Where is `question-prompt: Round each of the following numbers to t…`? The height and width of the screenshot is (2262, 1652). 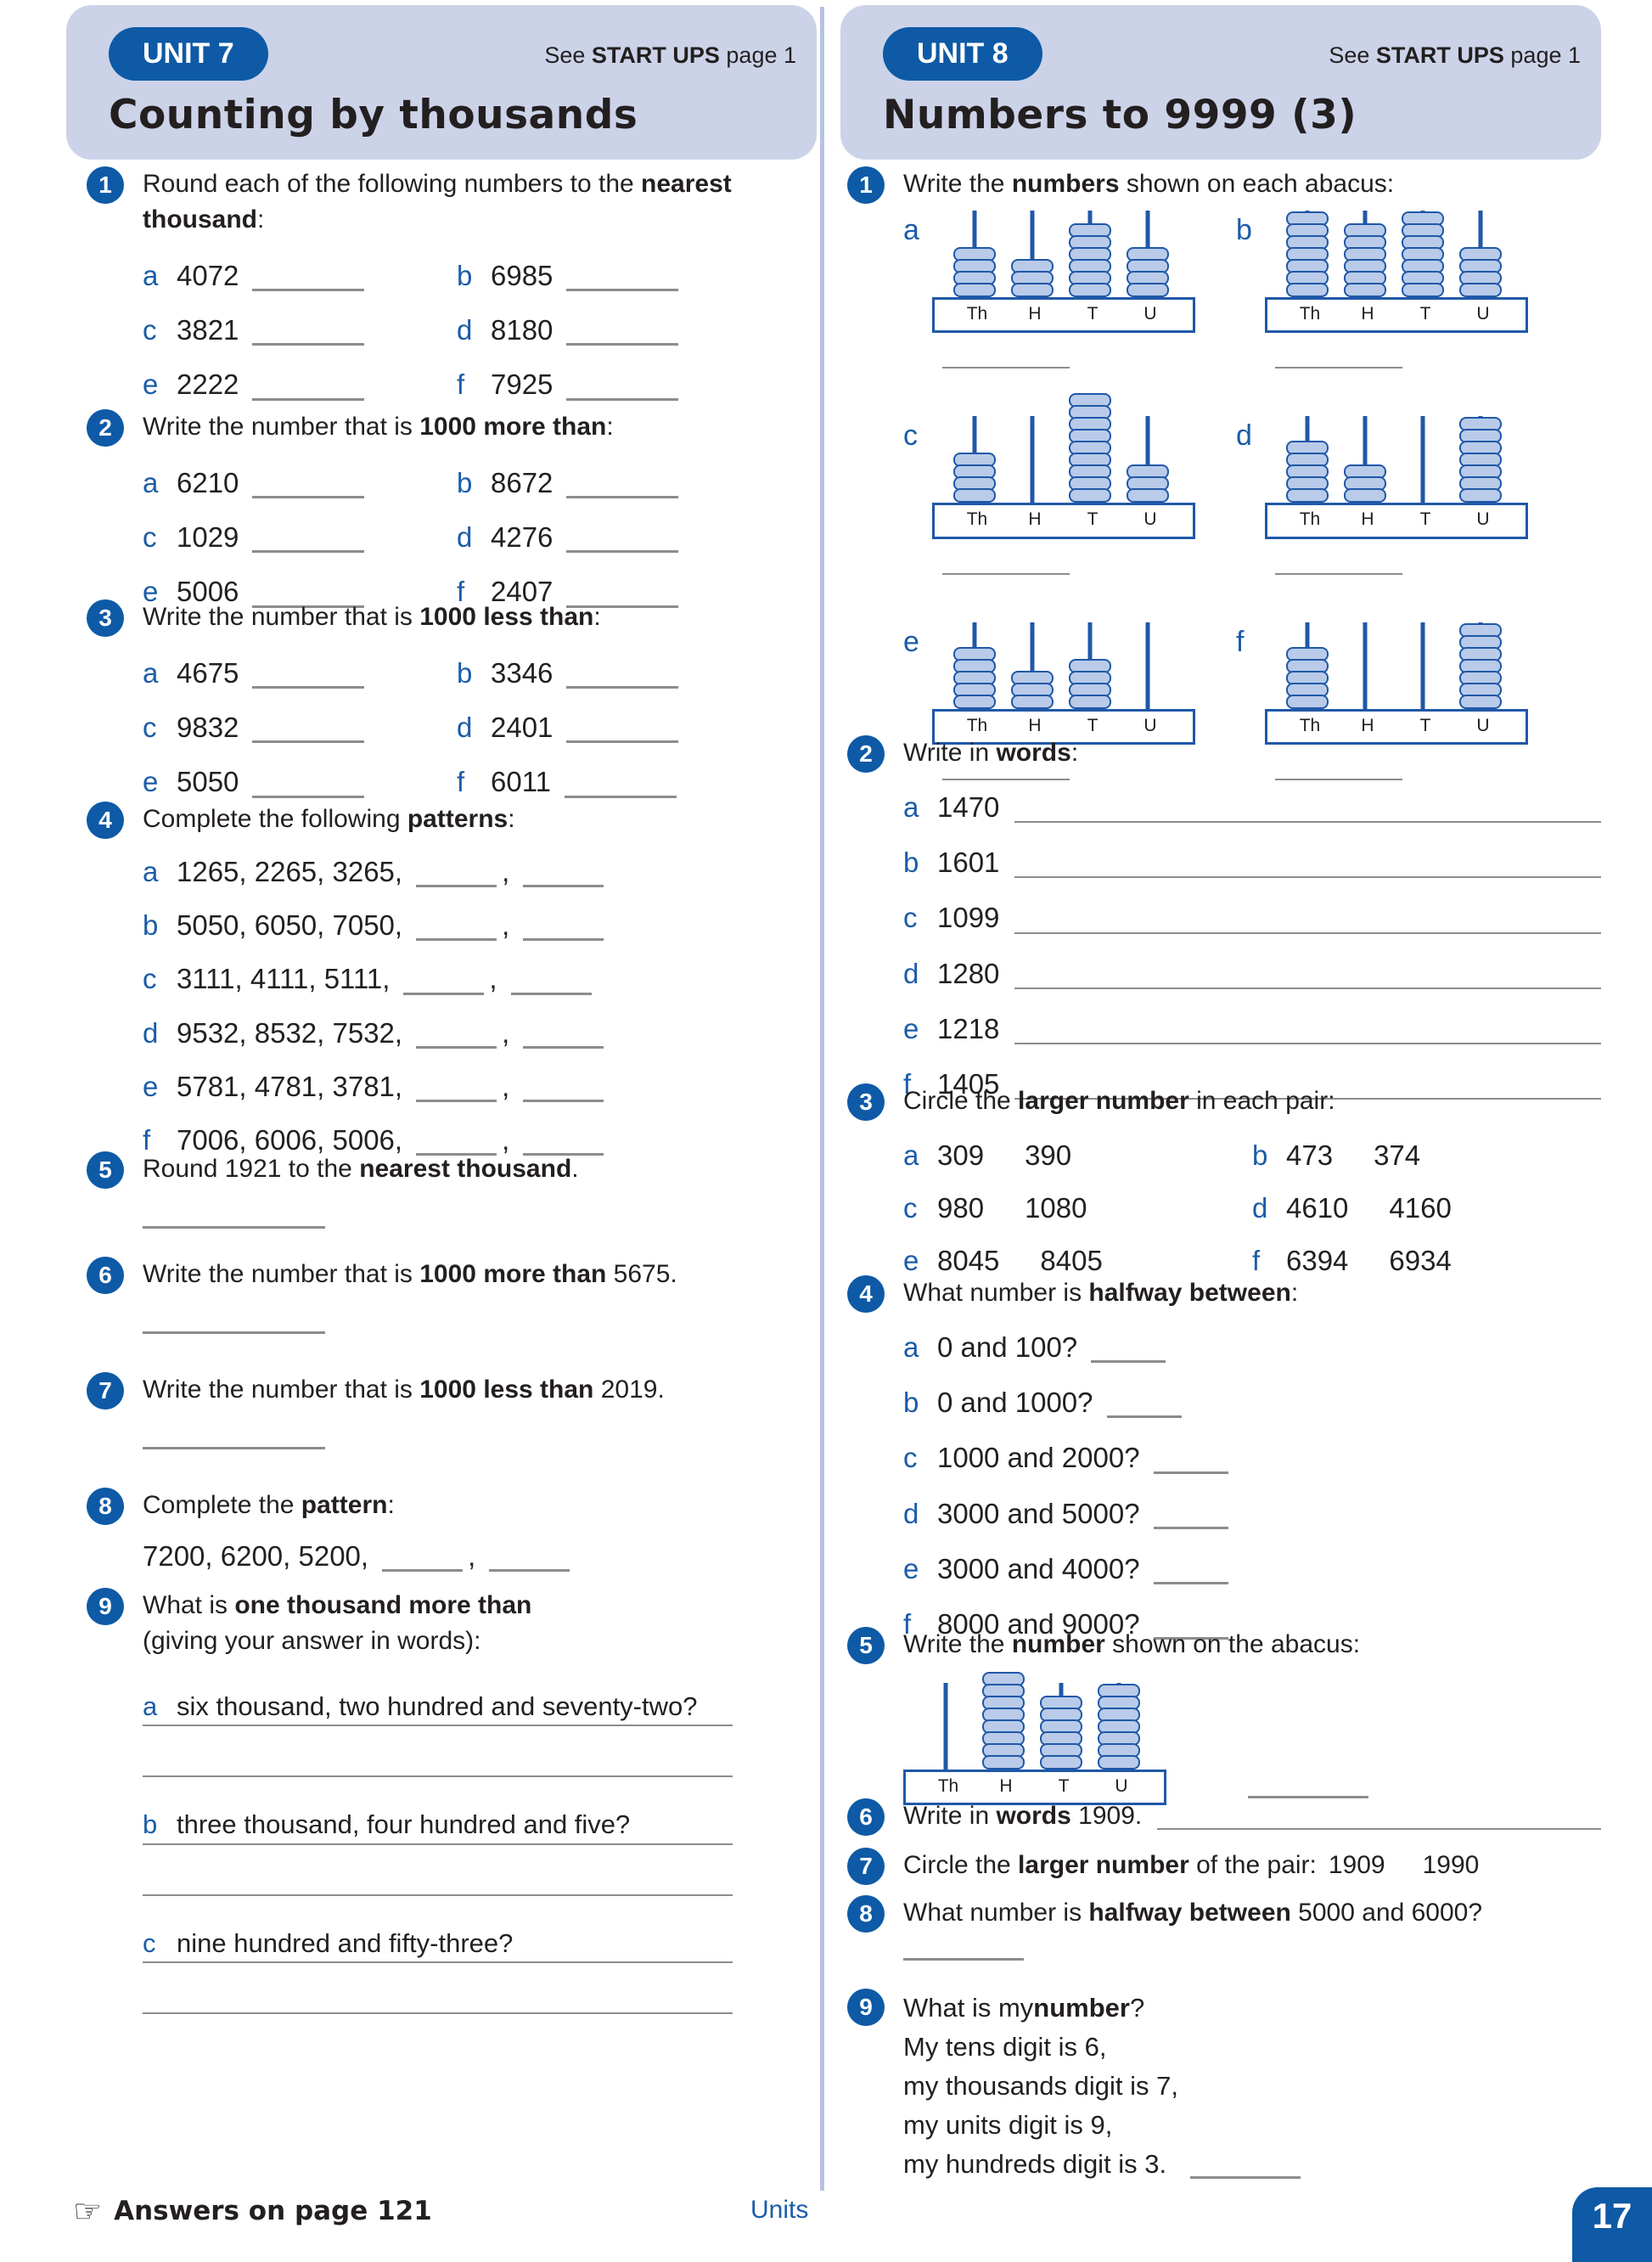 question-prompt: Round each of the following numbers to t… is located at coordinates (457, 202).